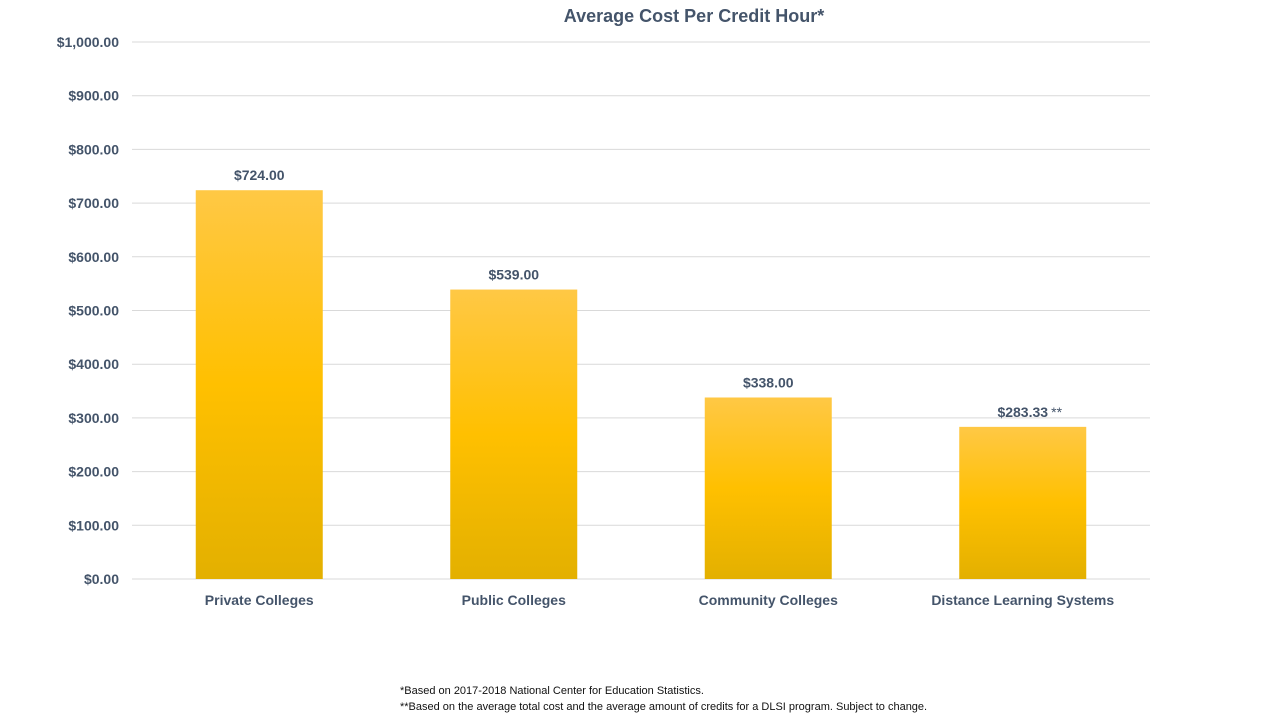  What do you see at coordinates (93, 96) in the screenshot?
I see `y-tick-label: $900.00` at bounding box center [93, 96].